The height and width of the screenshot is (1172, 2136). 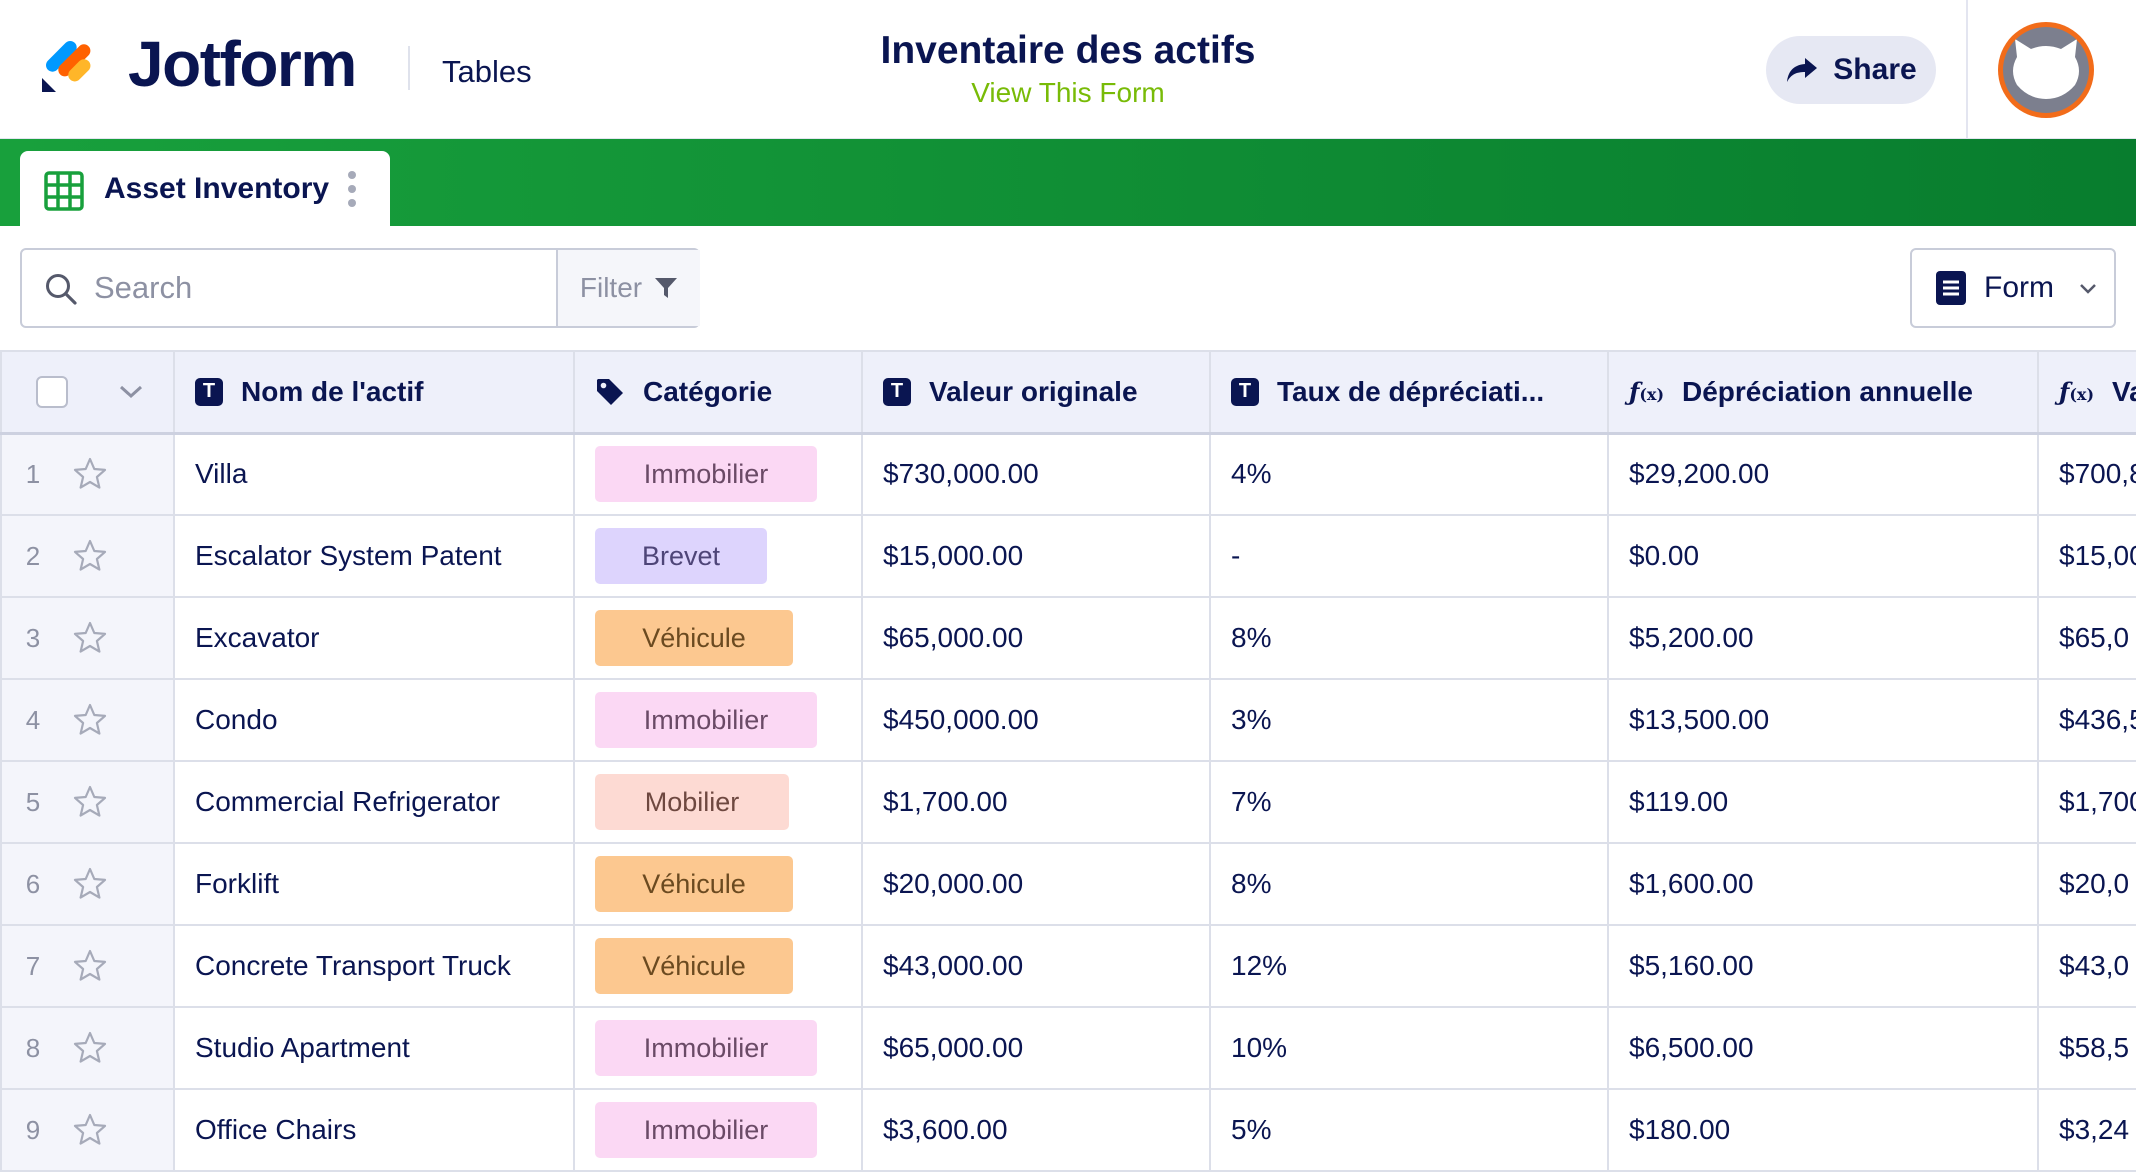 I want to click on cell-original-value: $20,000.00, so click(x=1036, y=884).